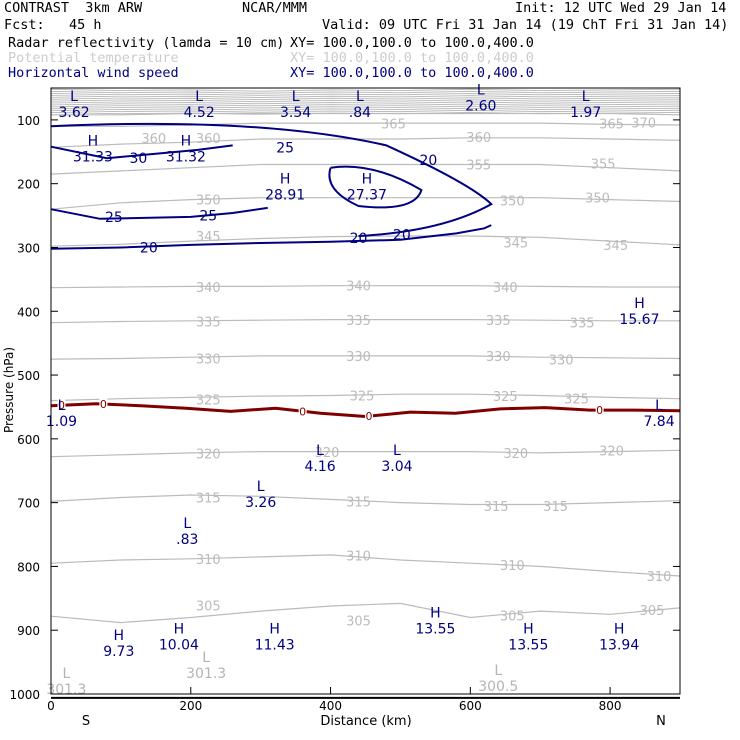 This screenshot has height=740, width=740. What do you see at coordinates (275, 645) in the screenshot?
I see `extremum-value: 11.43` at bounding box center [275, 645].